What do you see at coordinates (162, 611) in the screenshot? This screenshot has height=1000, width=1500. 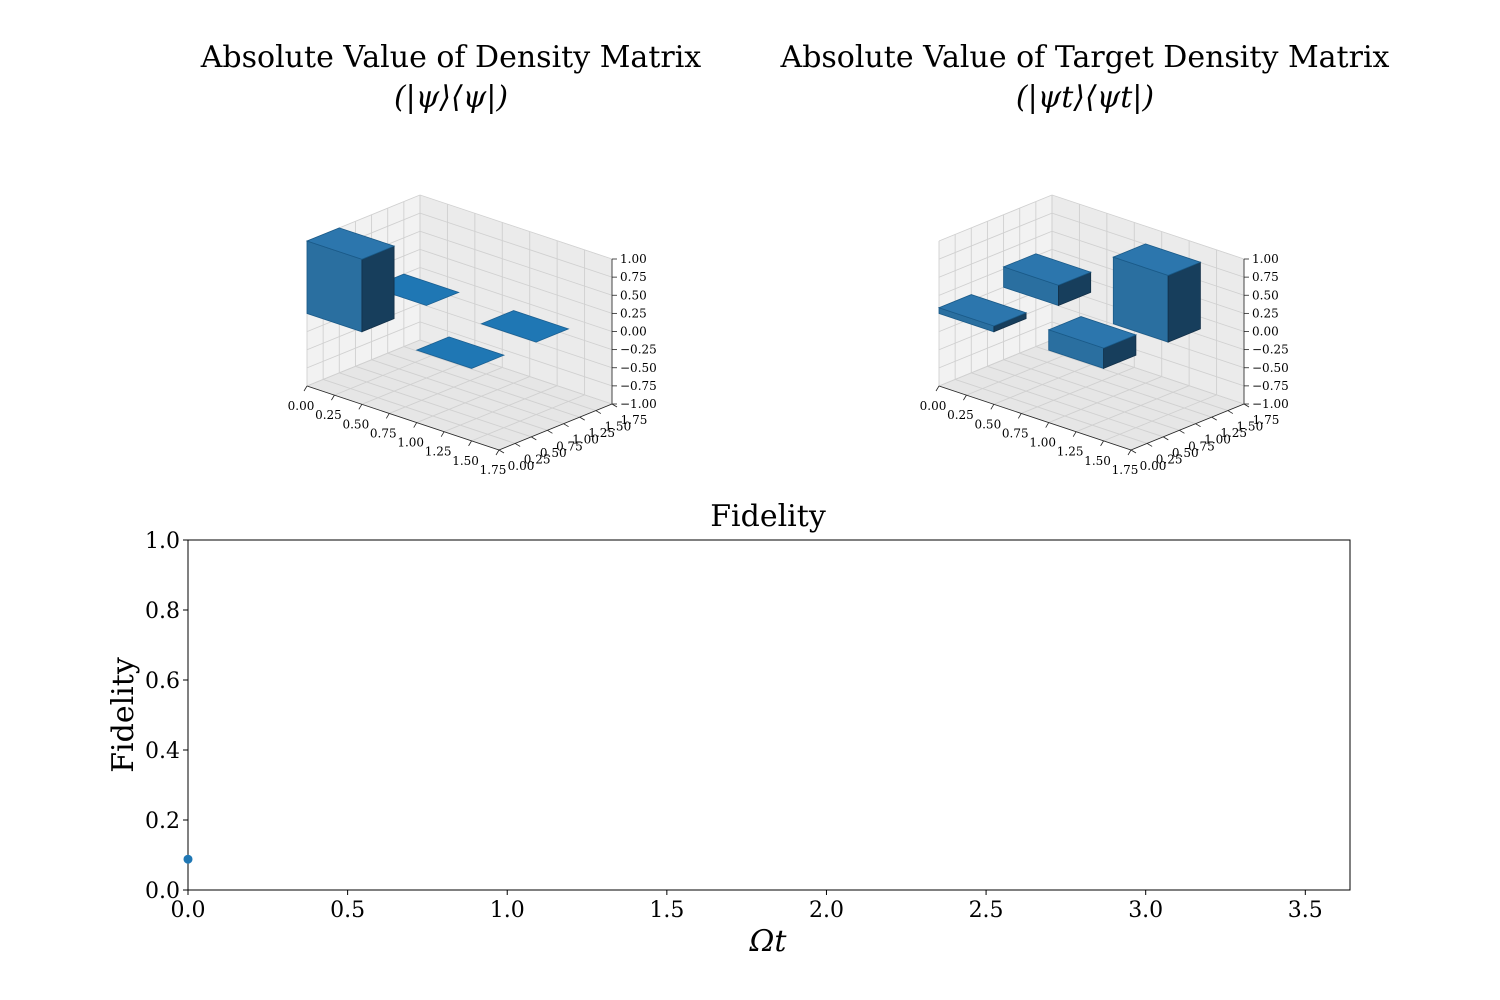 I see `fidelity-y-tick-label: 0.8` at bounding box center [162, 611].